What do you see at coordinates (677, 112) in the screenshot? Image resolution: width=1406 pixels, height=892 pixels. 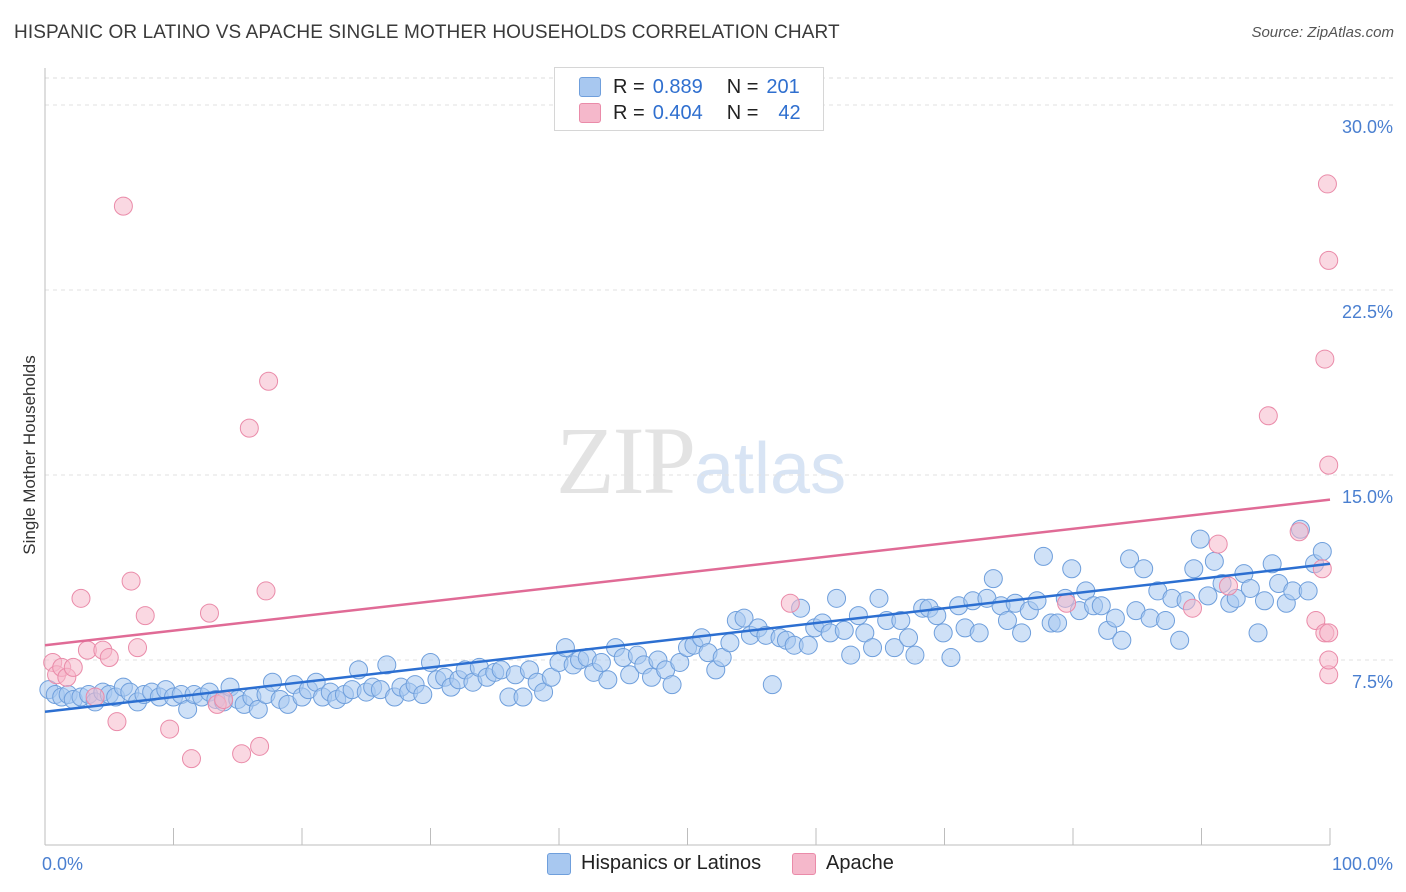 I see `legend-r-value: 0.404` at bounding box center [677, 112].